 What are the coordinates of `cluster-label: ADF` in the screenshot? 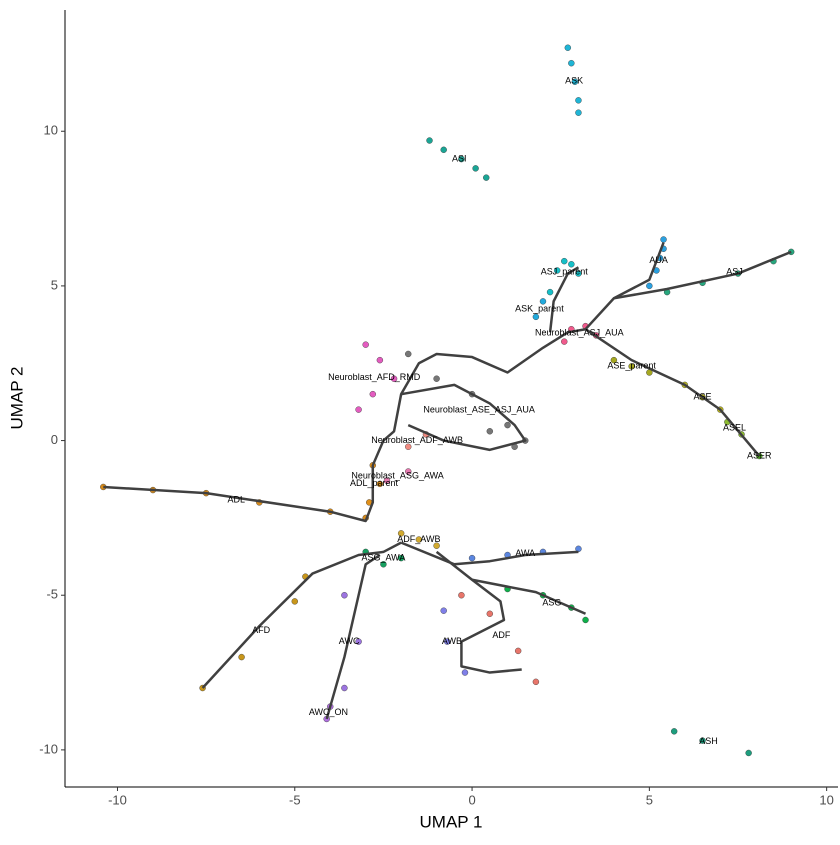 It's located at (501, 635).